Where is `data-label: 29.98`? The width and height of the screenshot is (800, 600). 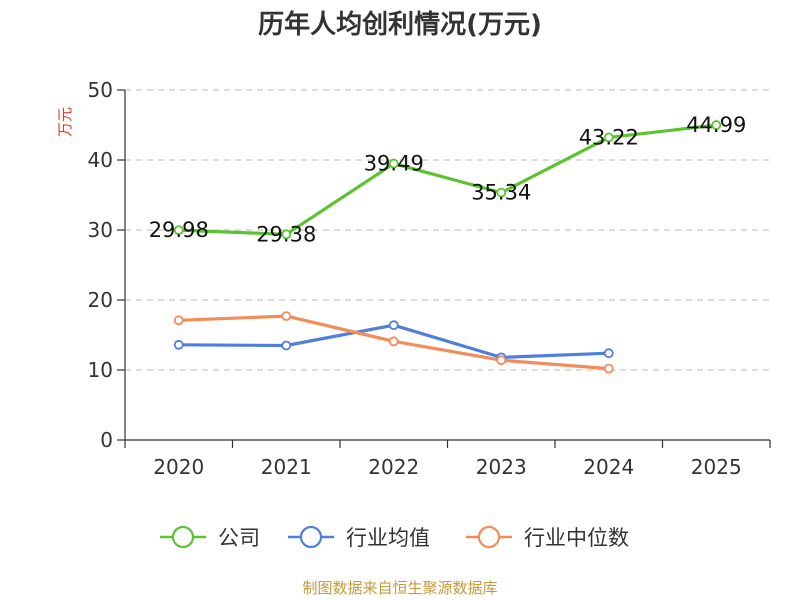 data-label: 29.98 is located at coordinates (179, 230).